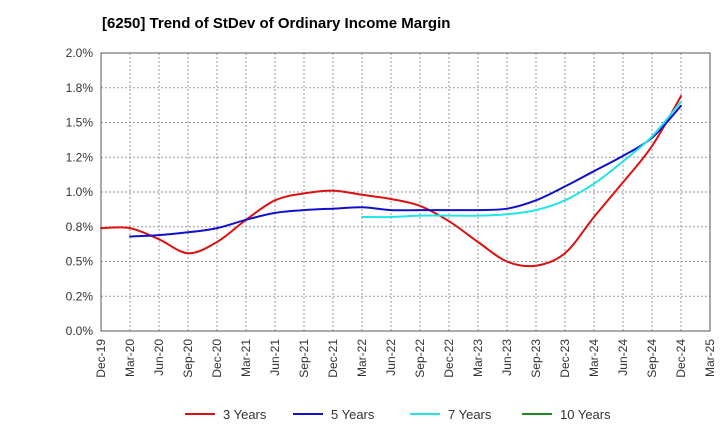 Image resolution: width=720 pixels, height=440 pixels. What do you see at coordinates (101, 358) in the screenshot?
I see `x-tick-label: Dec-19` at bounding box center [101, 358].